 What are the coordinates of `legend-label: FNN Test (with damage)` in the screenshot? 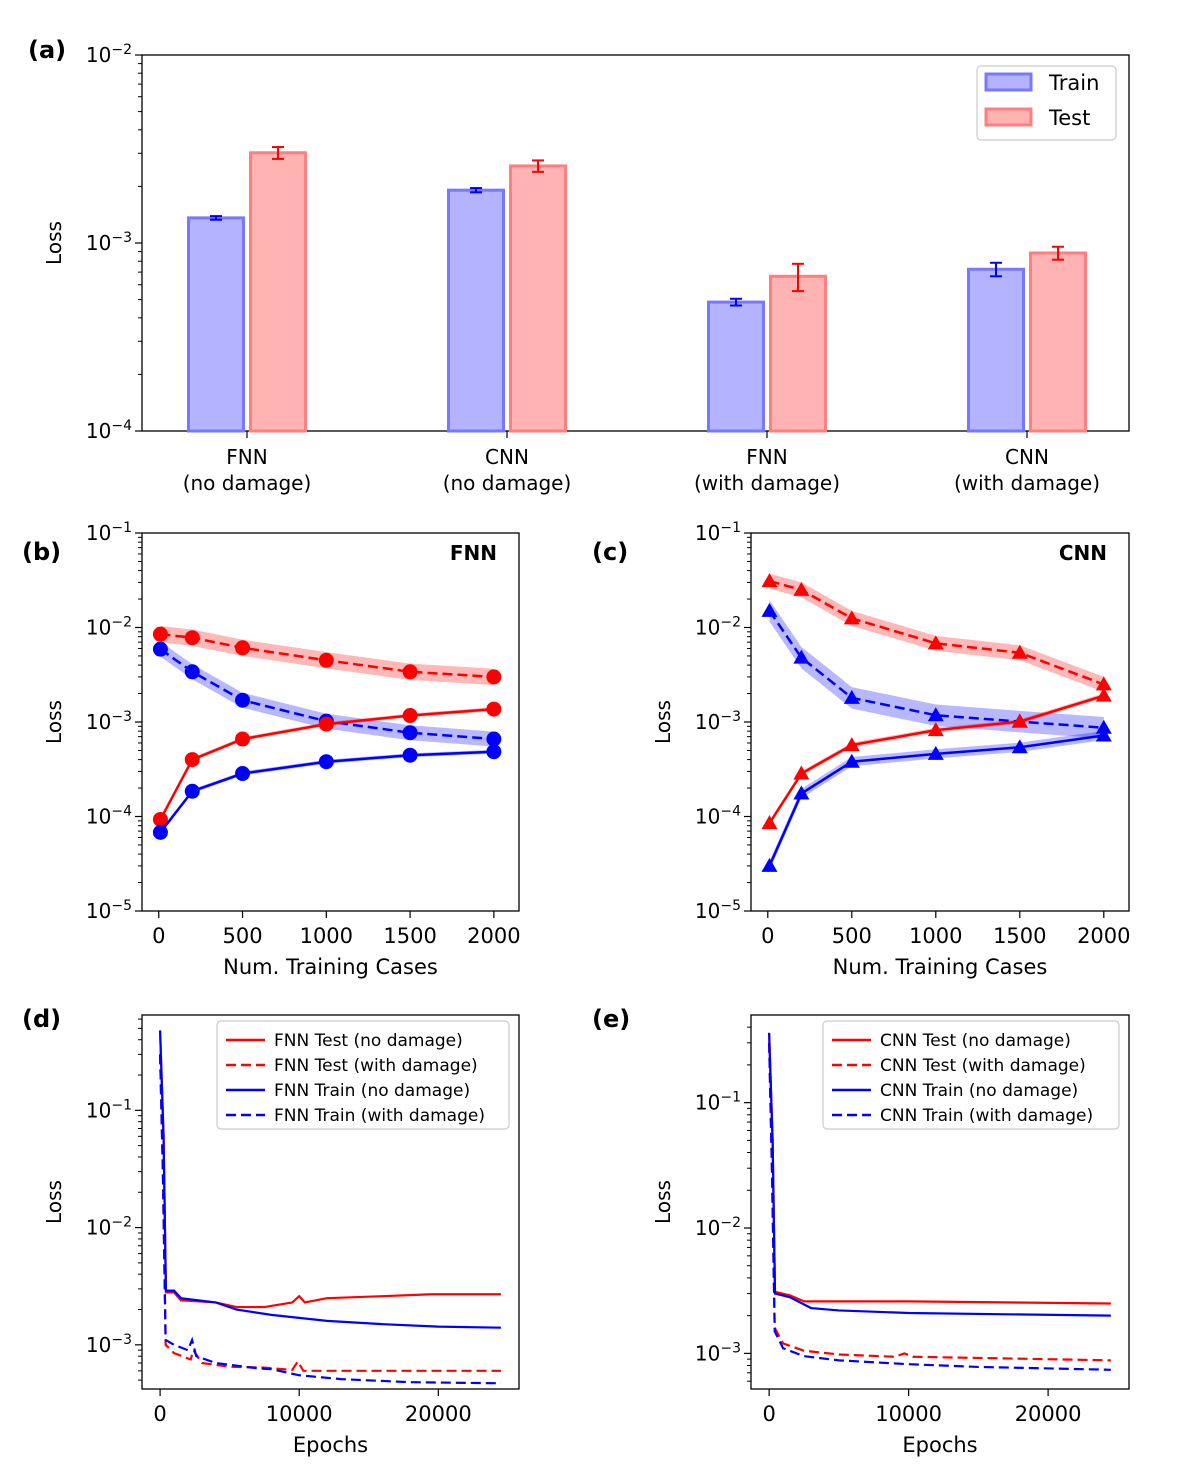 It's located at (376, 1066).